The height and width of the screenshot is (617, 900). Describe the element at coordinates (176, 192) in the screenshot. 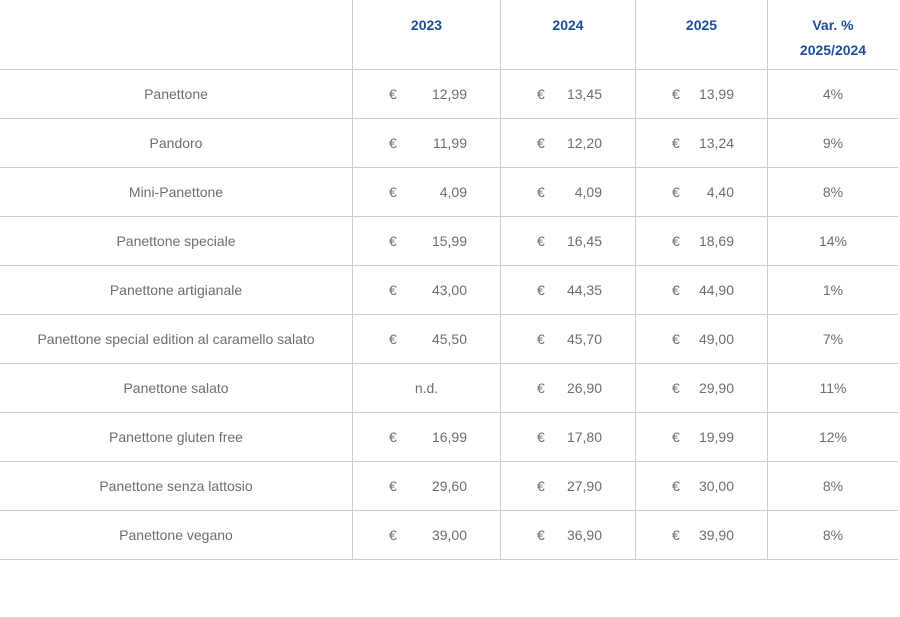

I see `product-name-cell: Mini-Panettone` at that location.